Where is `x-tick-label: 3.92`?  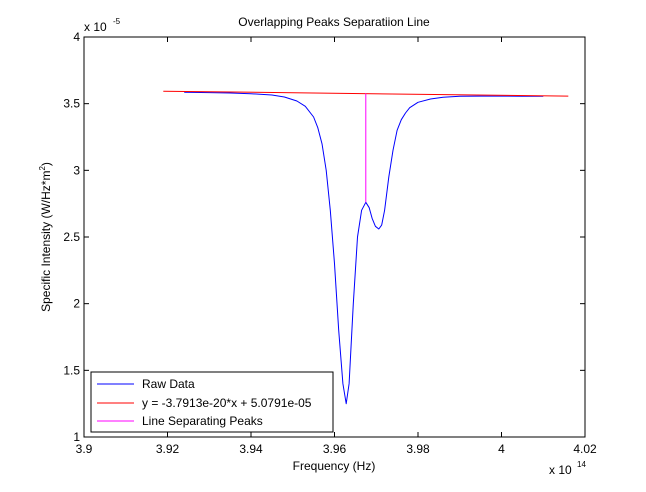 x-tick-label: 3.92 is located at coordinates (168, 449).